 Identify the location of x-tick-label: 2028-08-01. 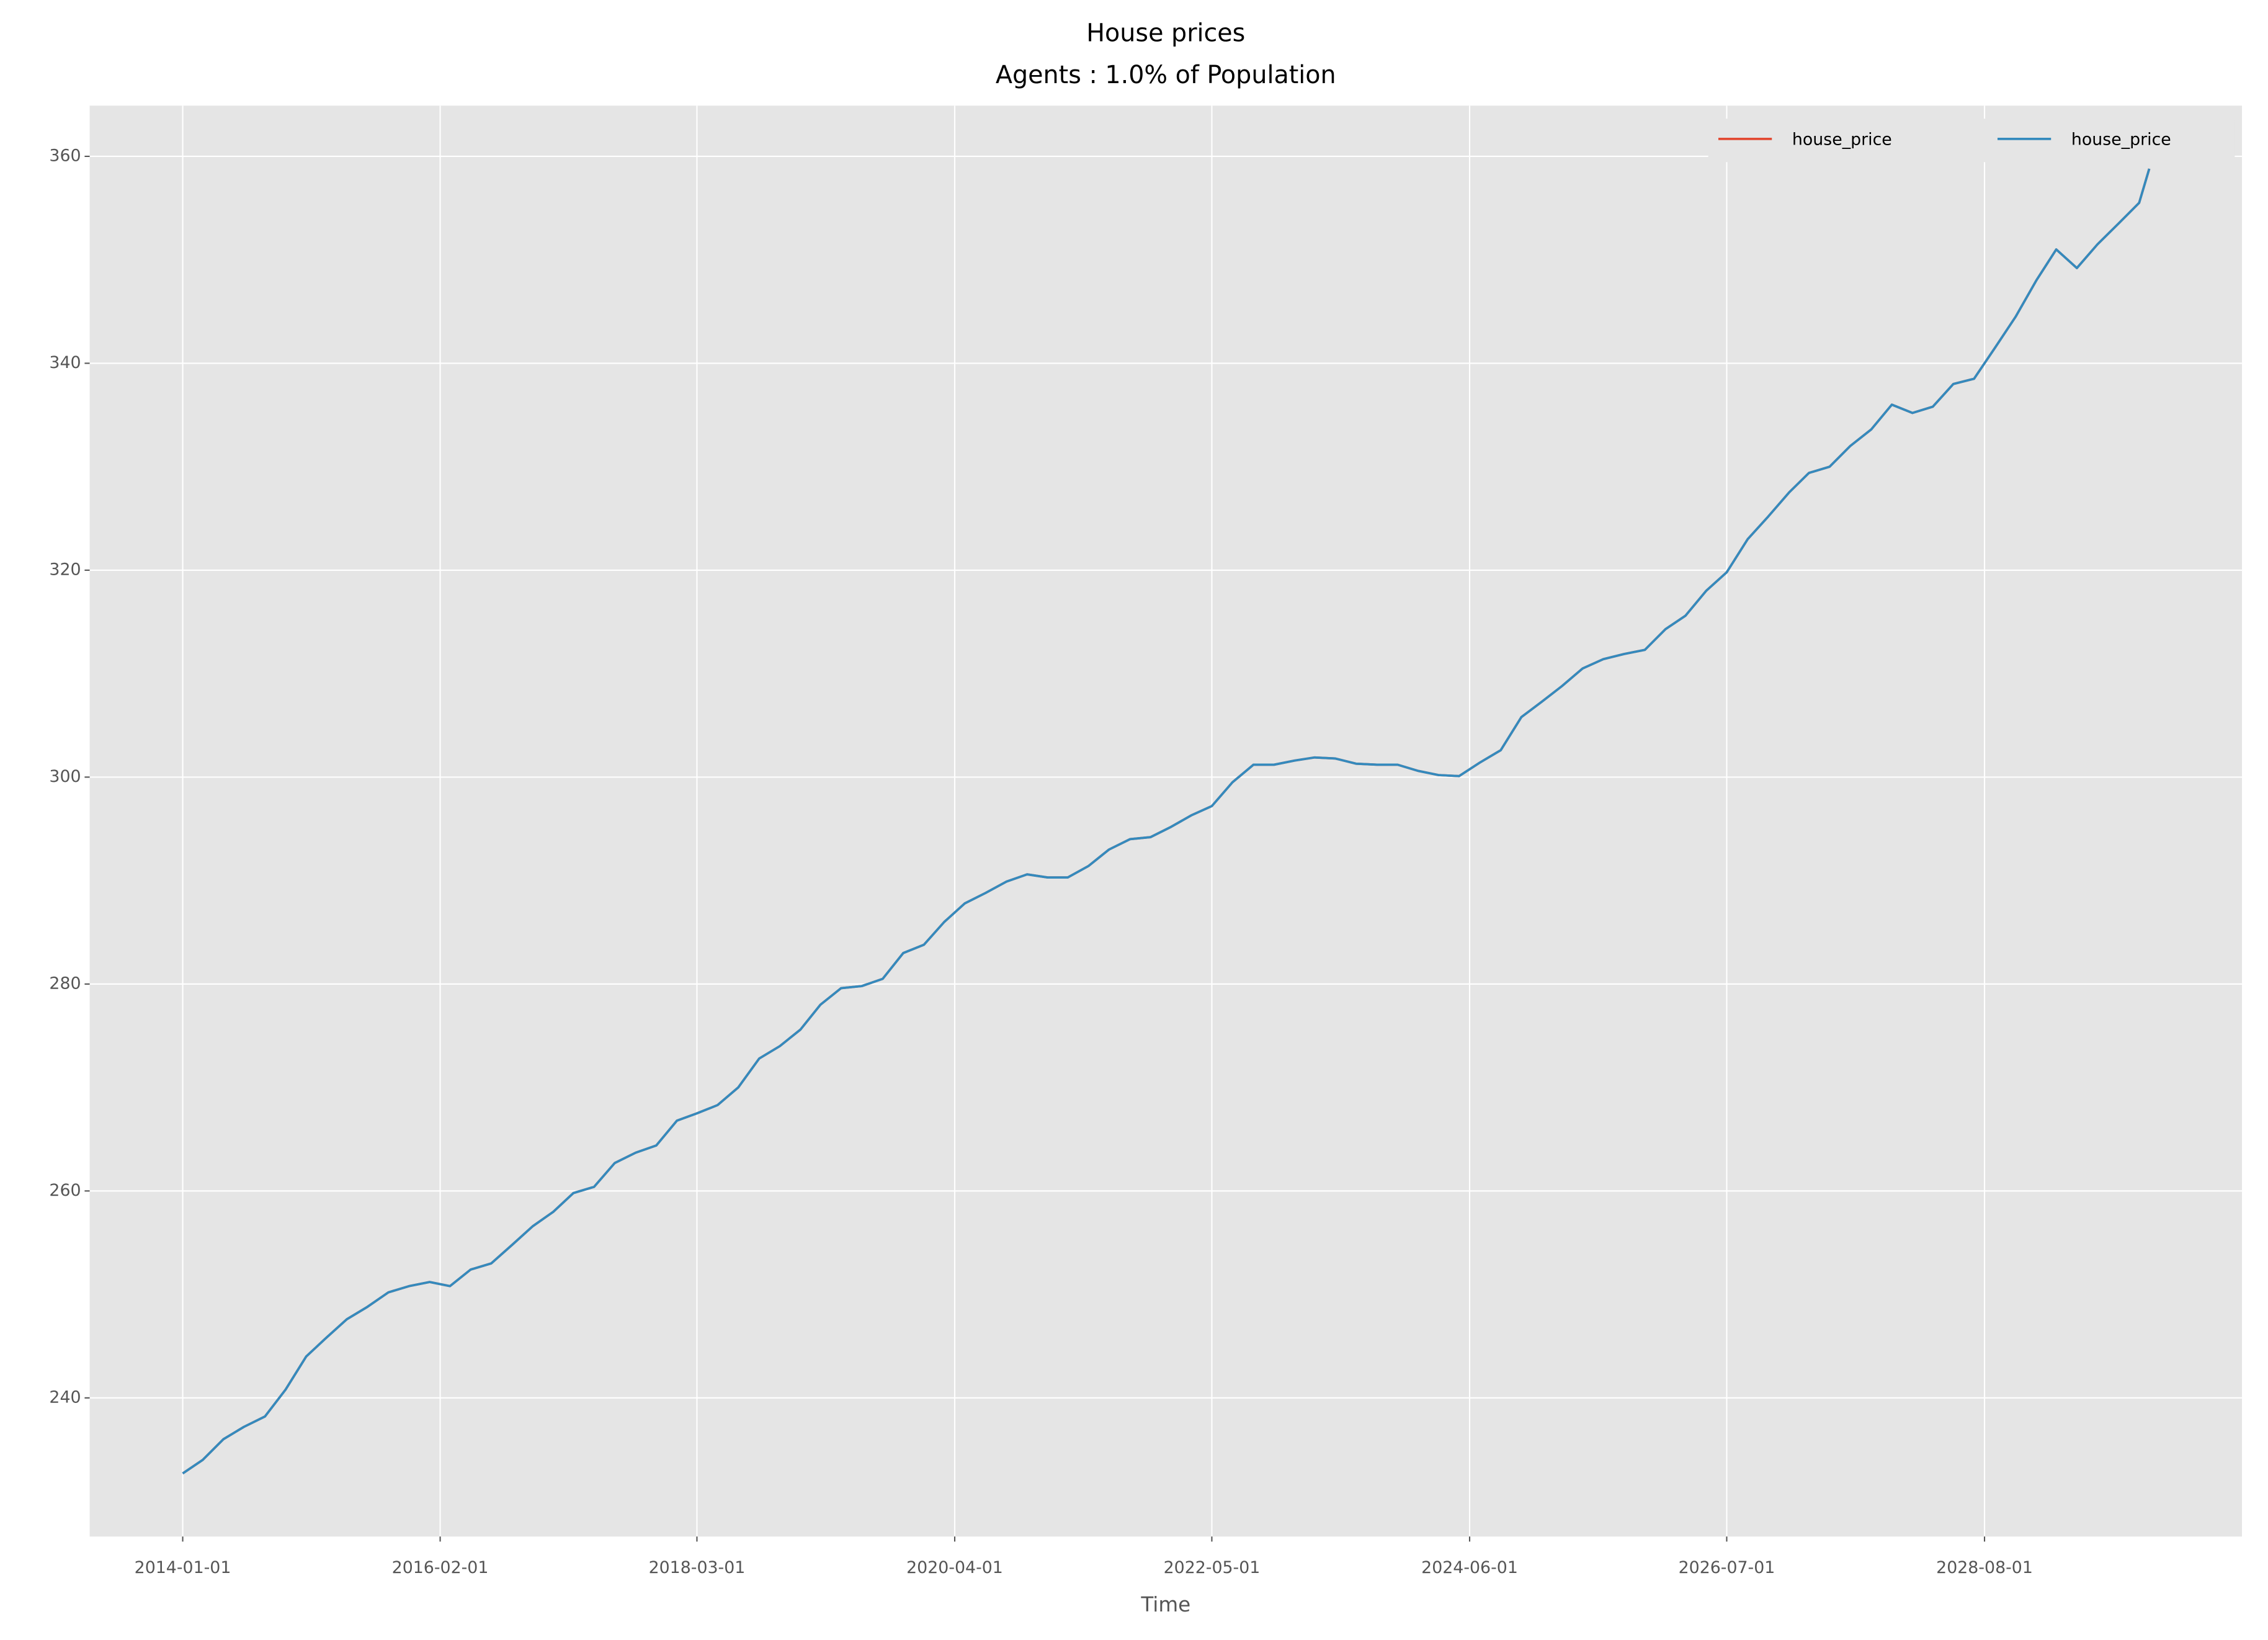
(1984, 1567).